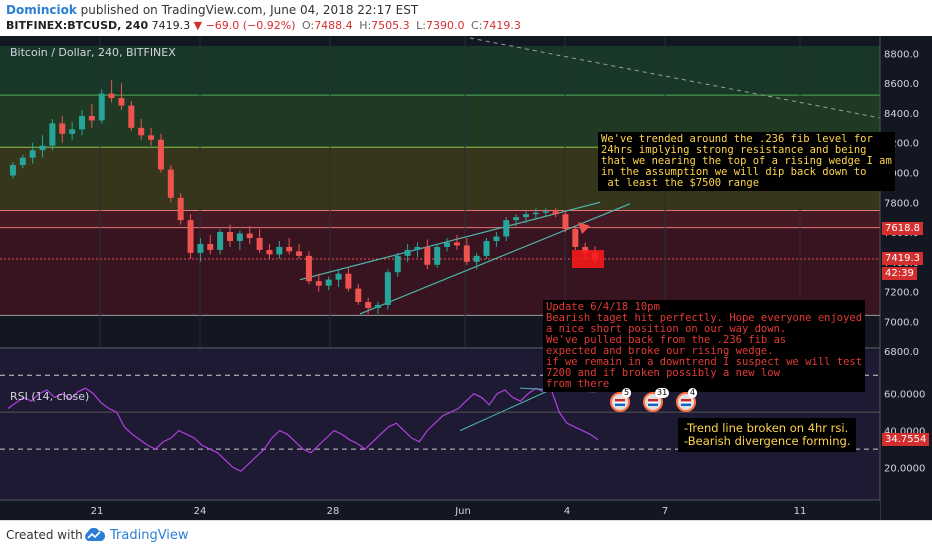  What do you see at coordinates (665, 511) in the screenshot?
I see `x-tick-label: 7` at bounding box center [665, 511].